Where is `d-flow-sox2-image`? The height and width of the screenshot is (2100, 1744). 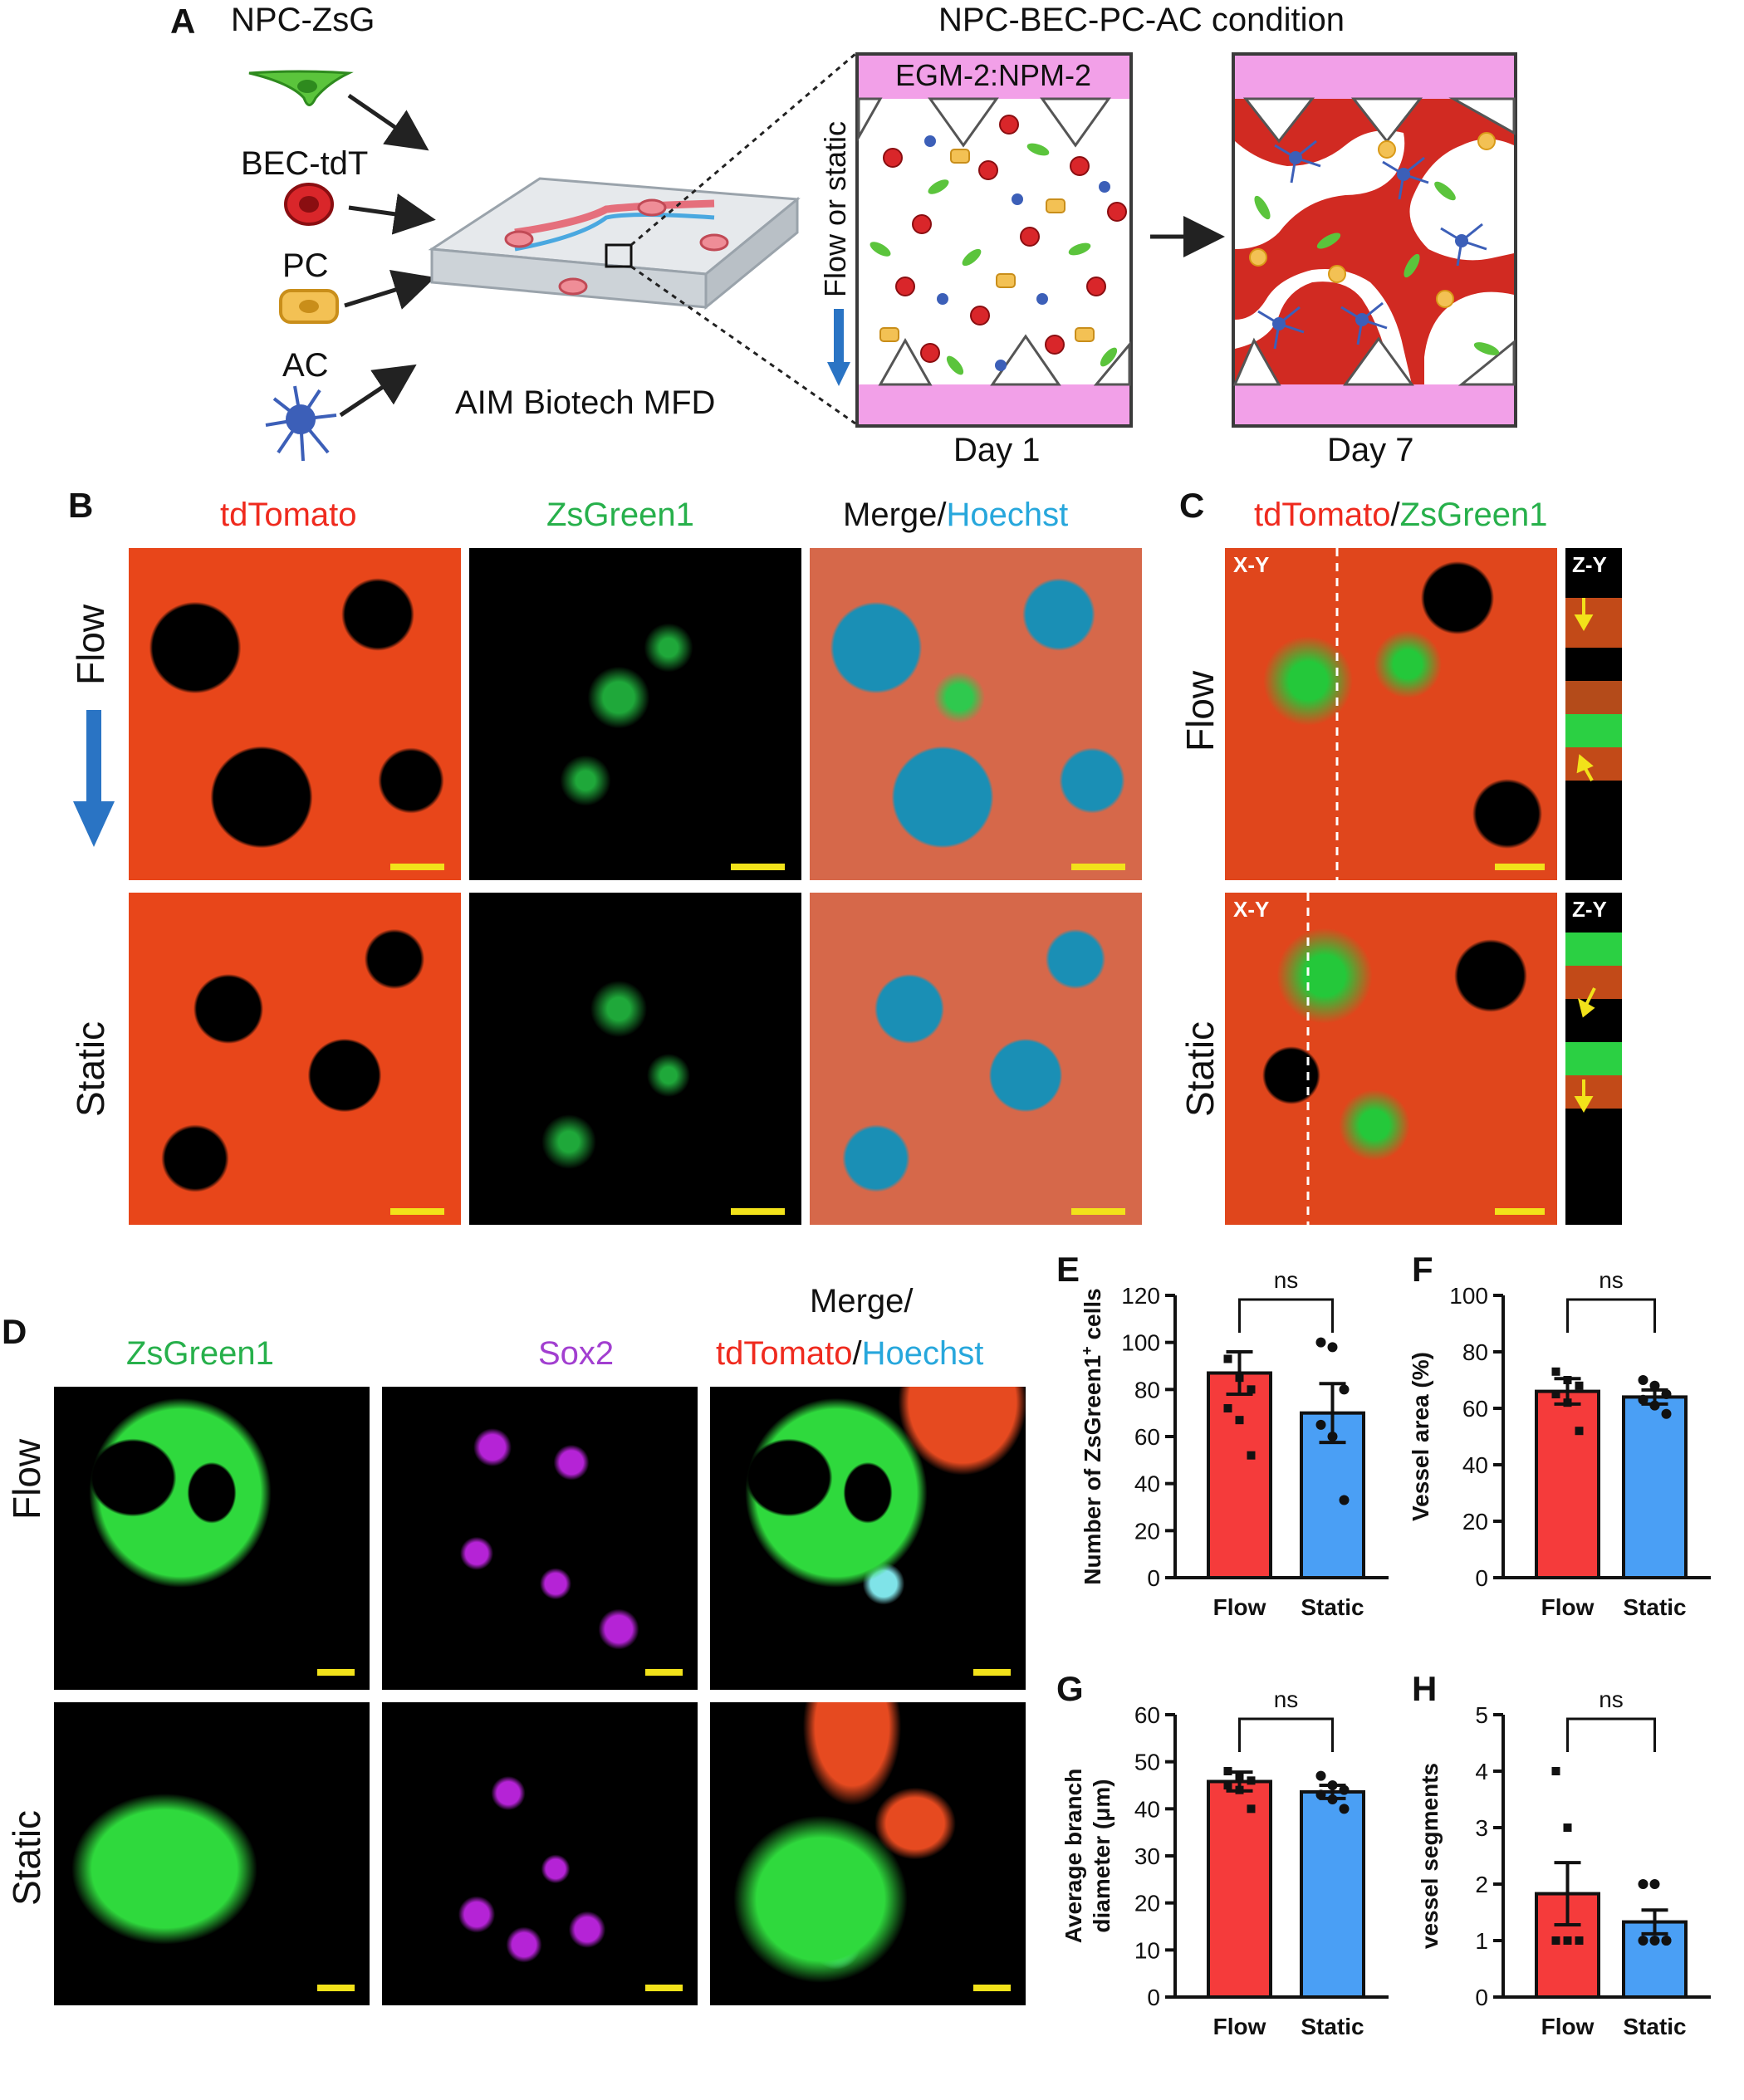 d-flow-sox2-image is located at coordinates (540, 1538).